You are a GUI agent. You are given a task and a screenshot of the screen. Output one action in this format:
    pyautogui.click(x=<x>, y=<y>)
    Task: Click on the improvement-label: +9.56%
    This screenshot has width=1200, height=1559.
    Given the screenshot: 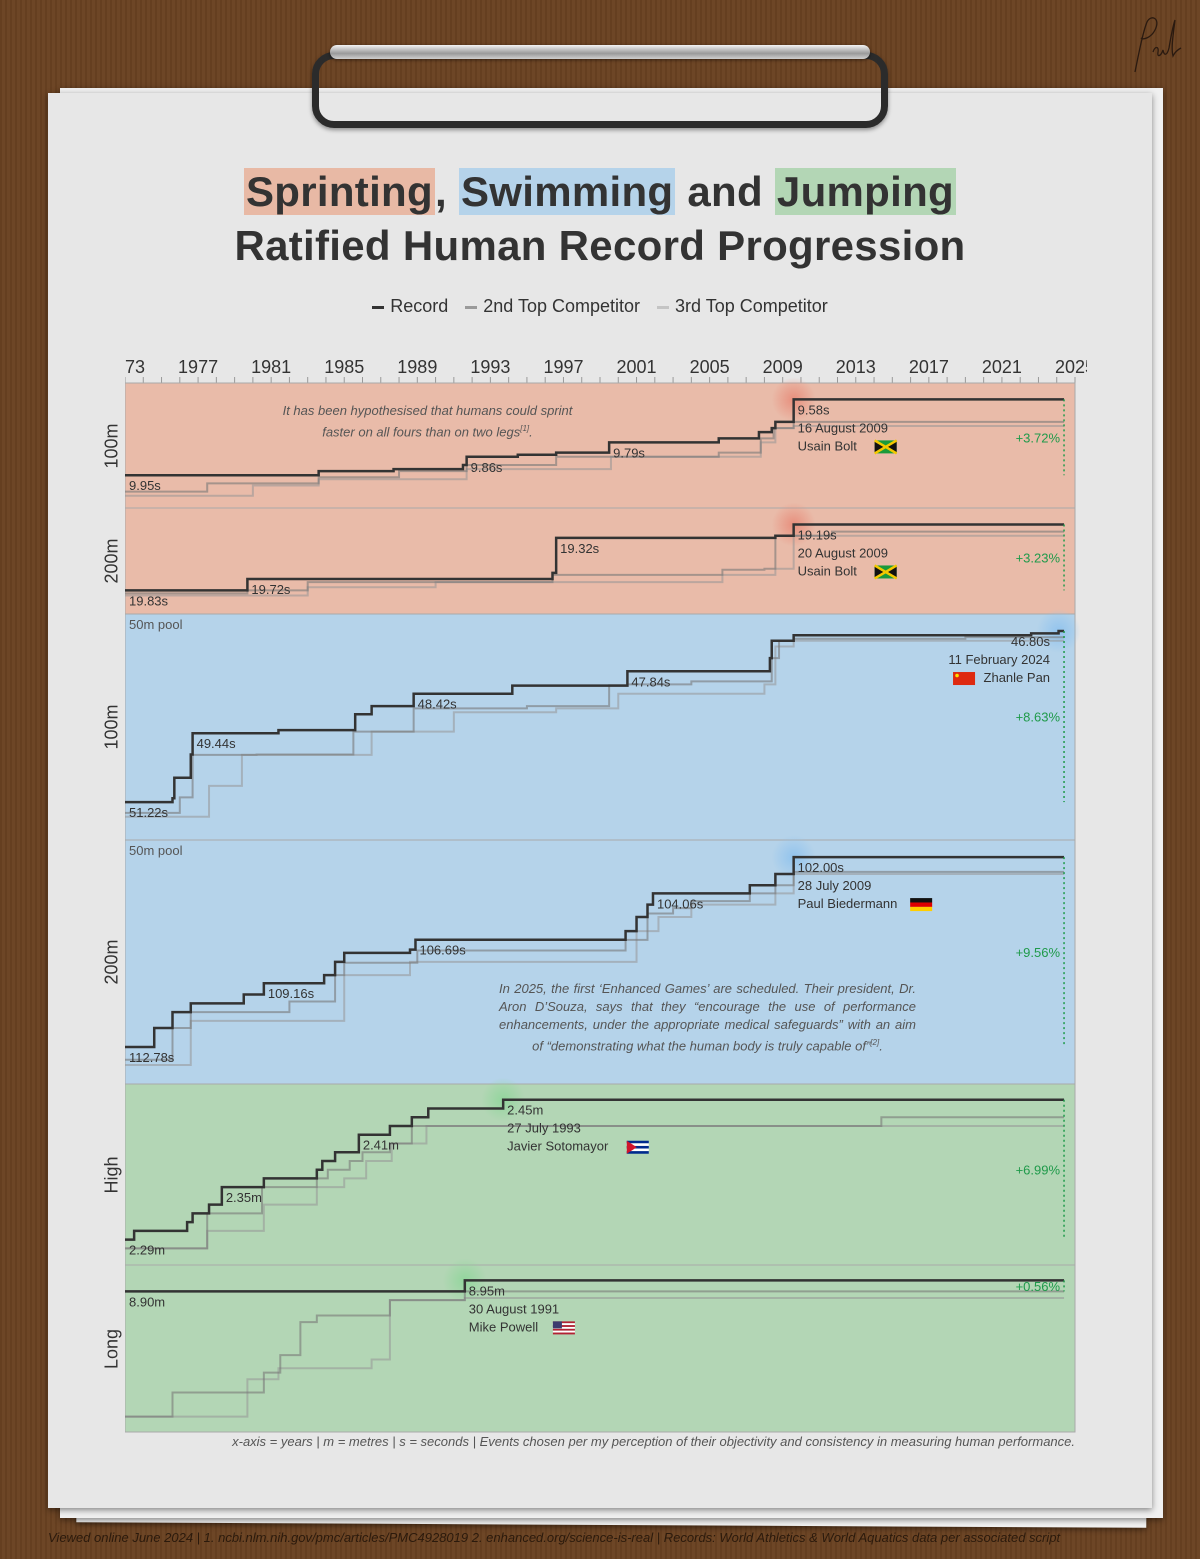 What is the action you would take?
    pyautogui.click(x=1038, y=952)
    